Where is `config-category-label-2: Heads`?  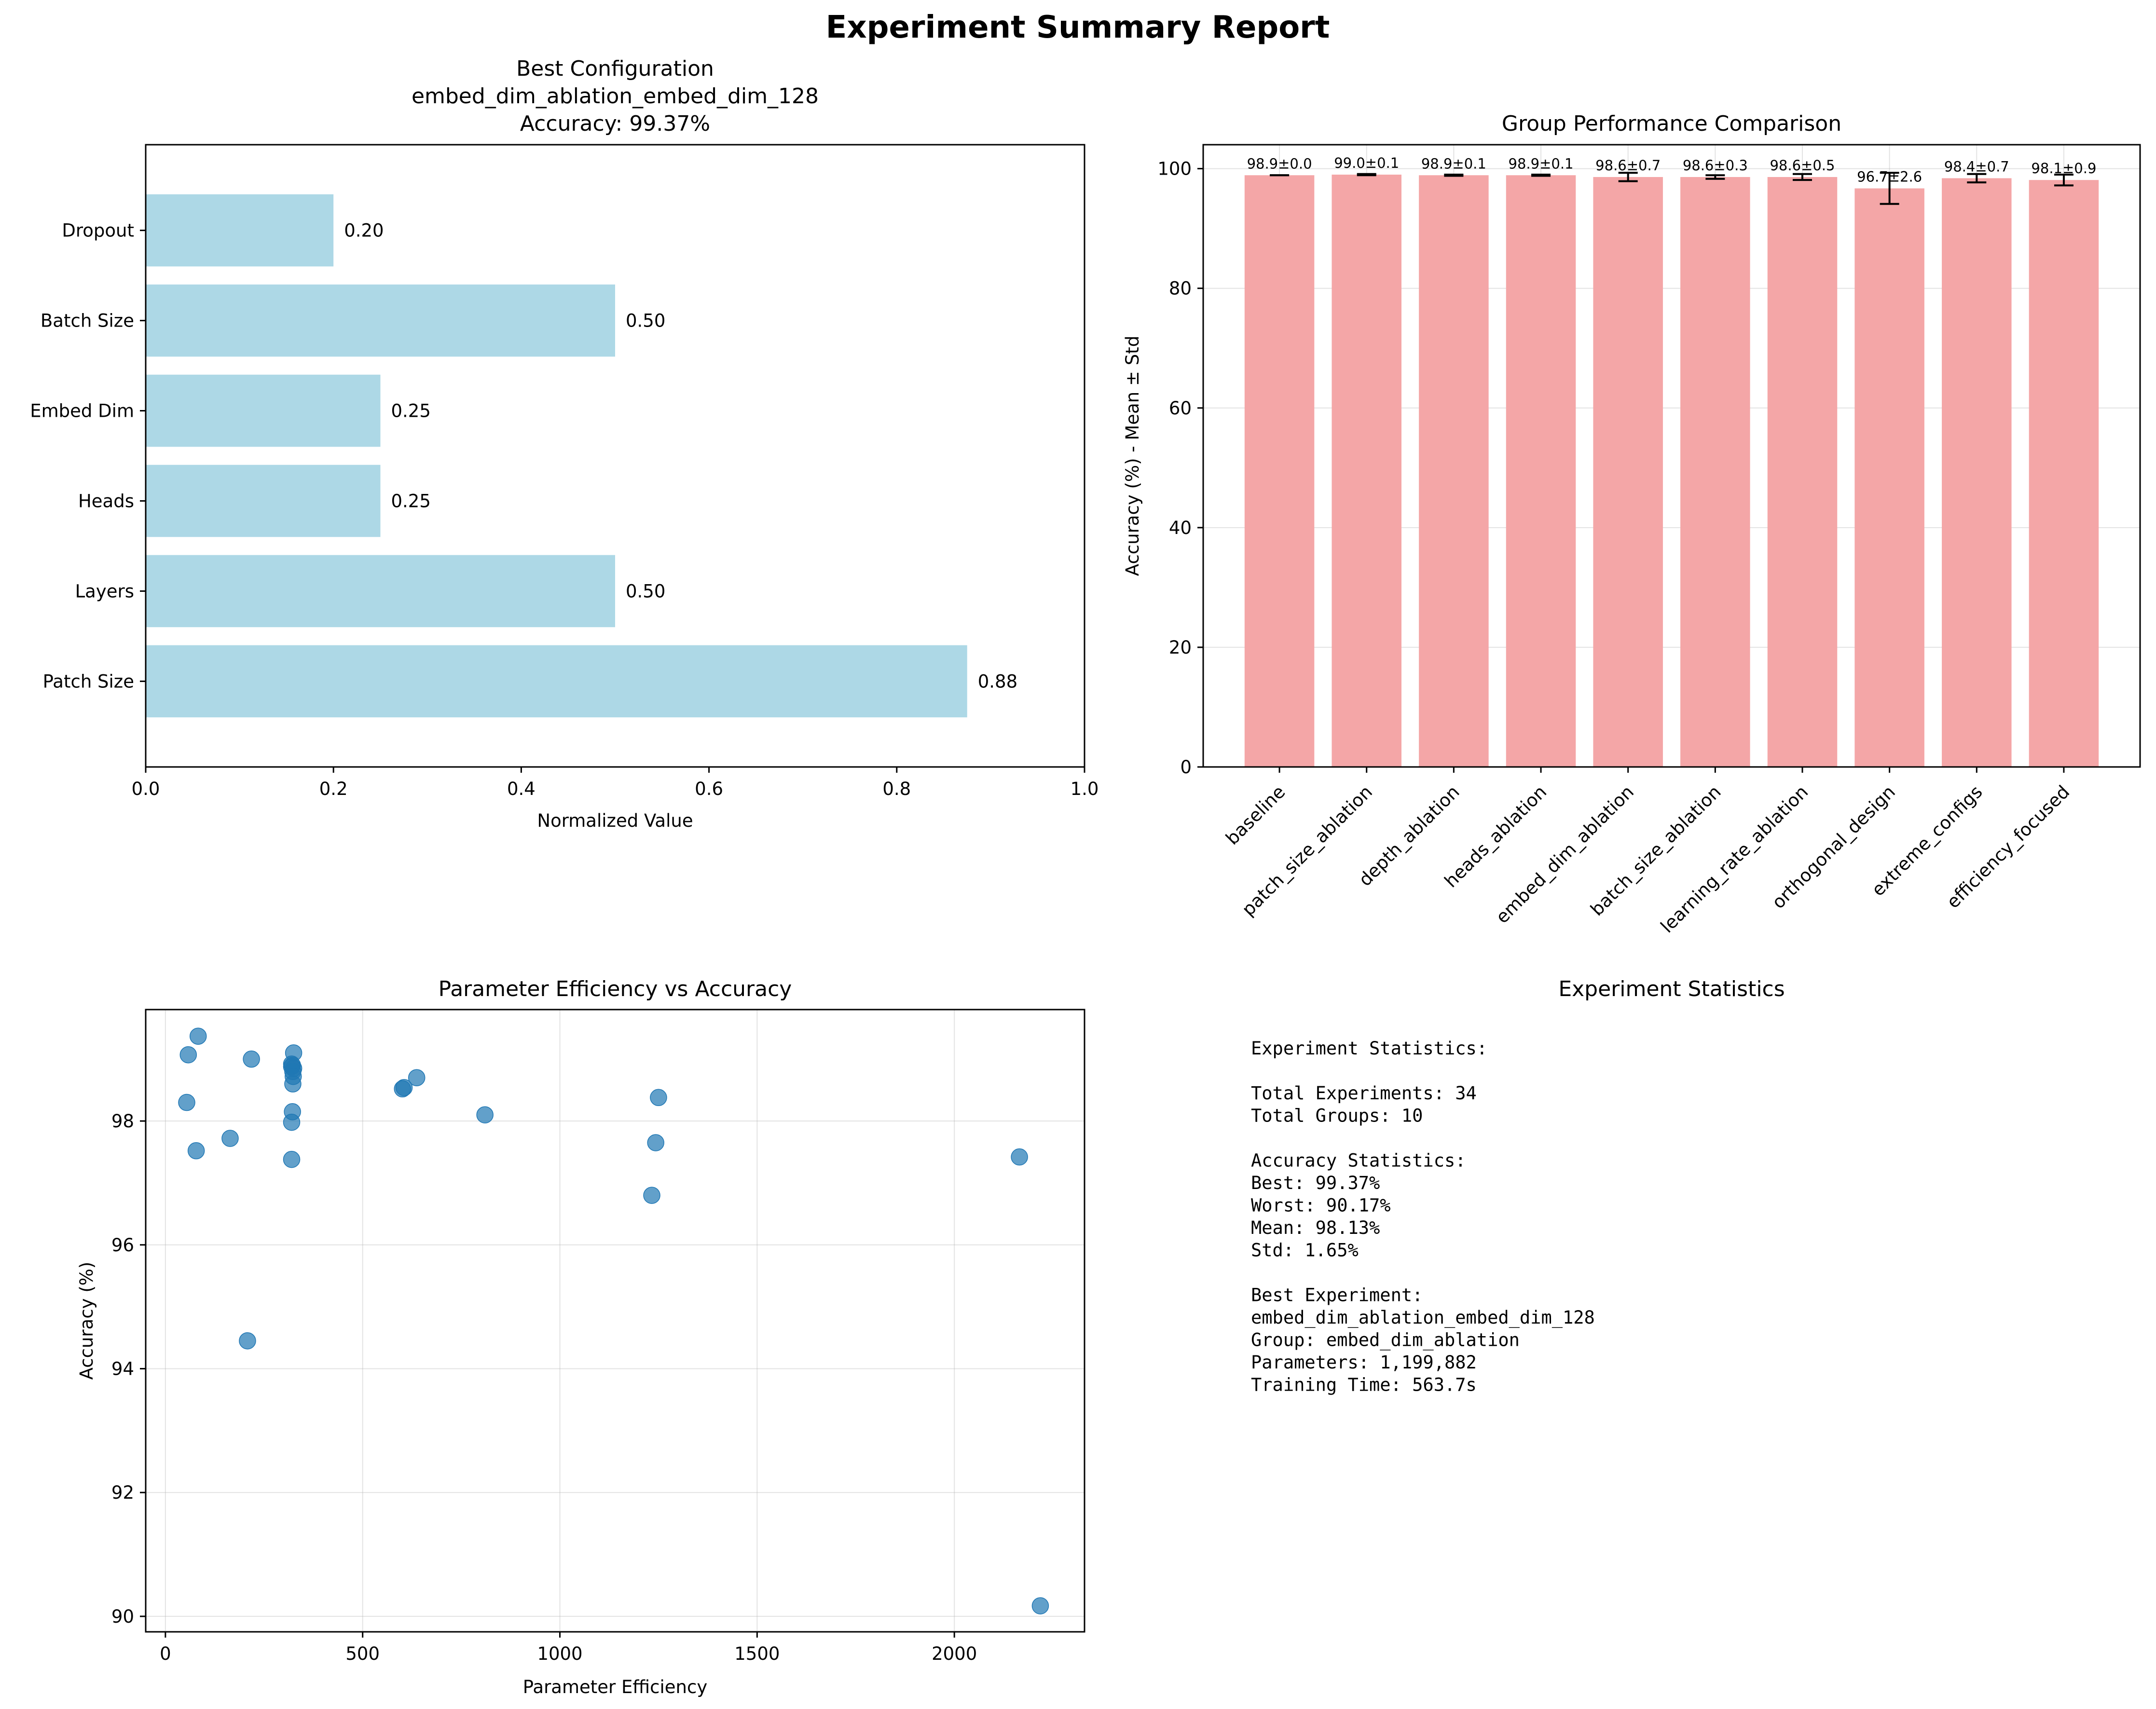 config-category-label-2: Heads is located at coordinates (106, 501).